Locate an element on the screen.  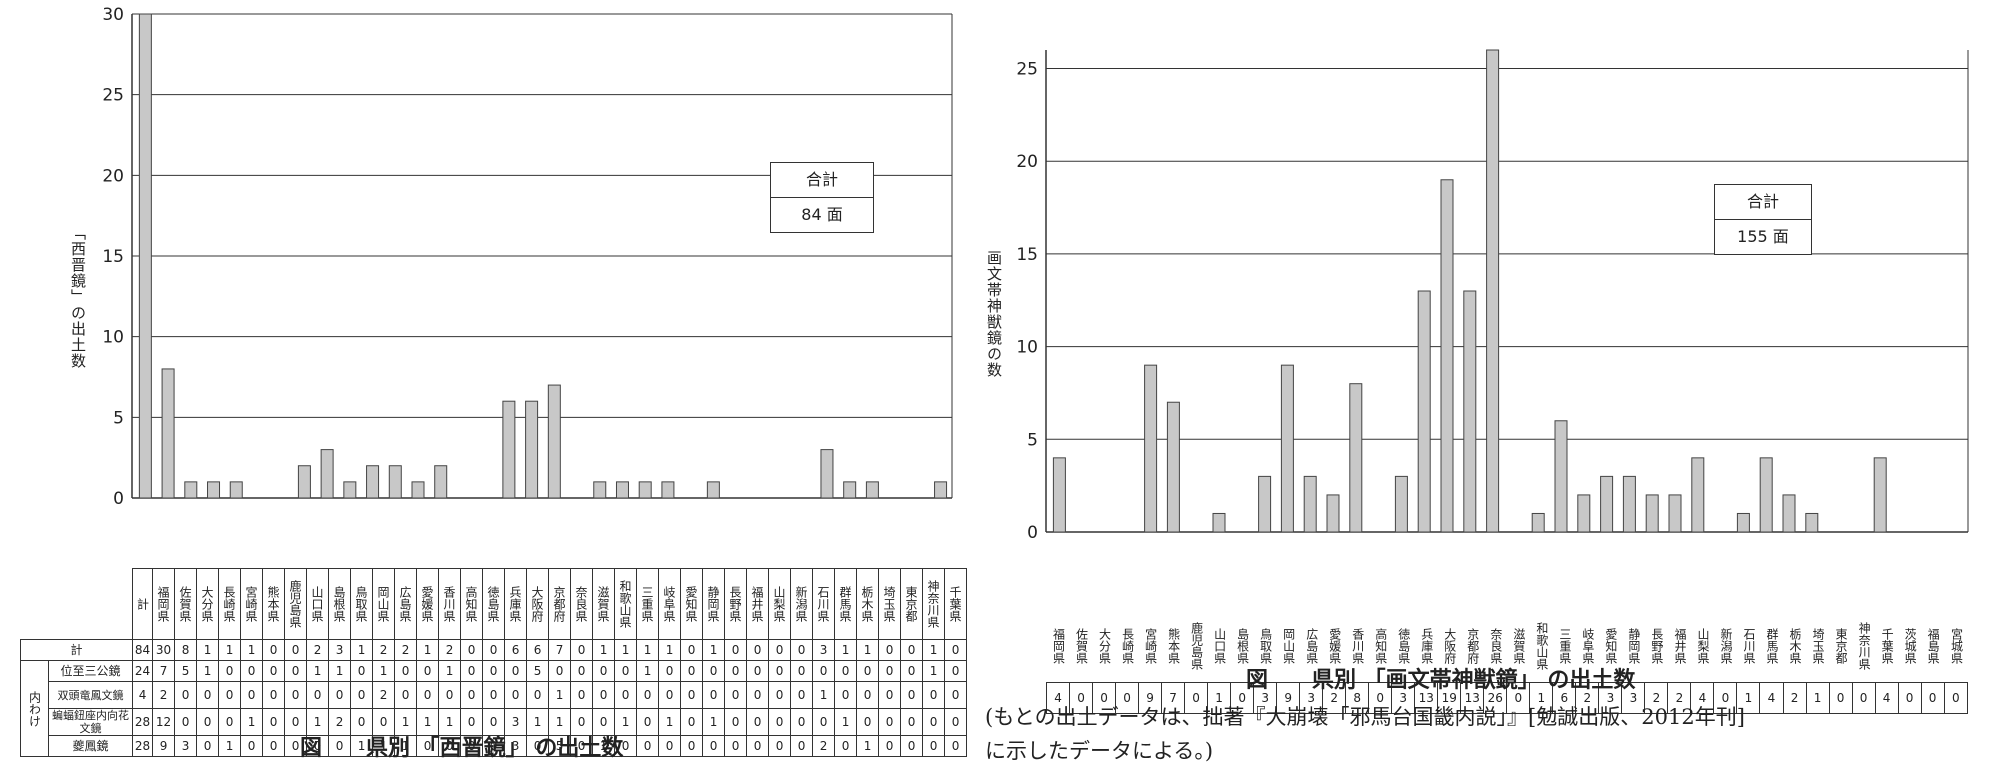
chart2-value-cell: 3 is located at coordinates (1403, 698).